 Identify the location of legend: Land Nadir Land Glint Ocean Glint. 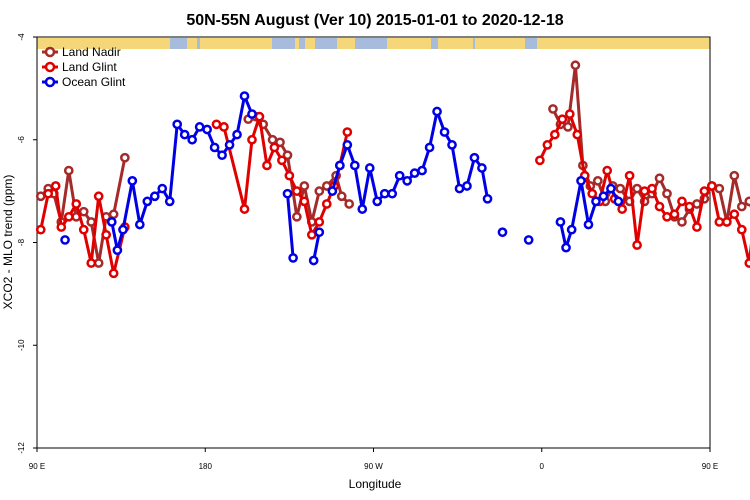
(84, 67).